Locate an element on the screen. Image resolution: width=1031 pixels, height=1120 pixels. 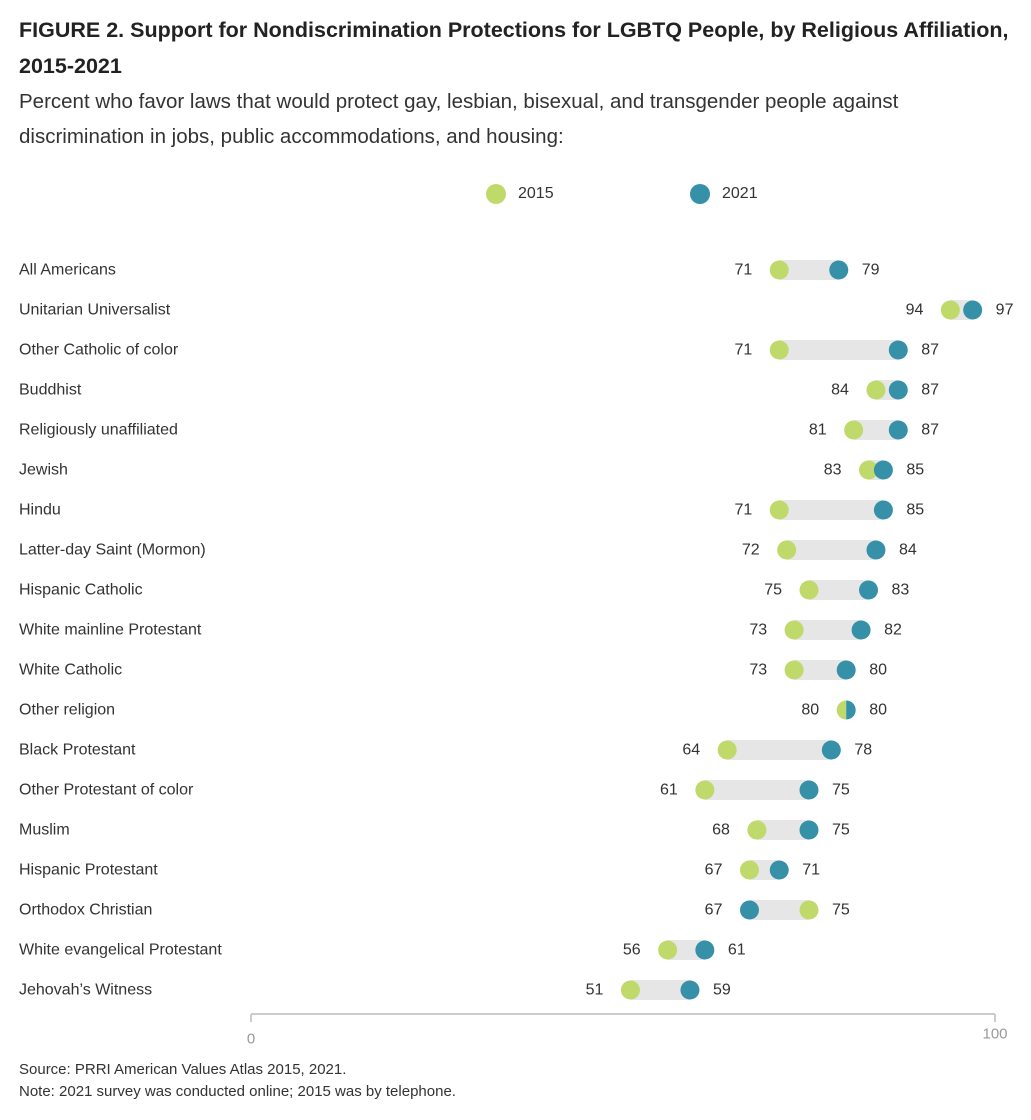
category-label: Other Protestant of color is located at coordinates (106, 790).